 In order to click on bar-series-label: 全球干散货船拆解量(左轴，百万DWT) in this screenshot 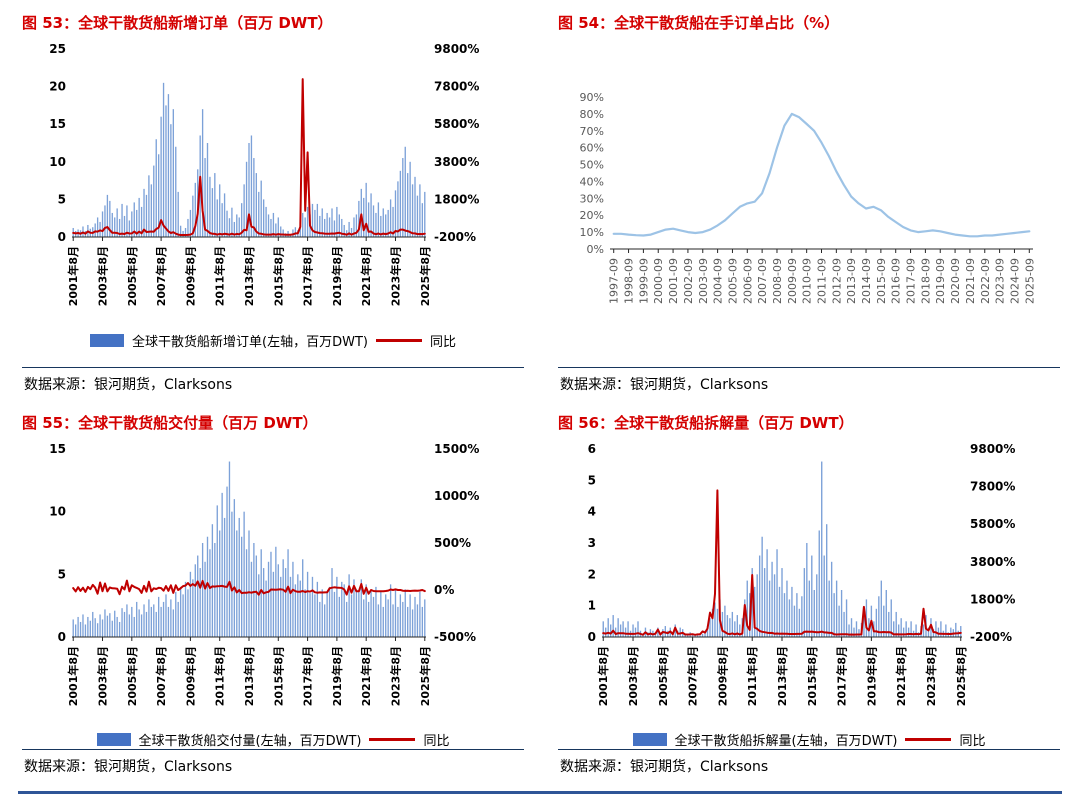, I will do `click(786, 741)`.